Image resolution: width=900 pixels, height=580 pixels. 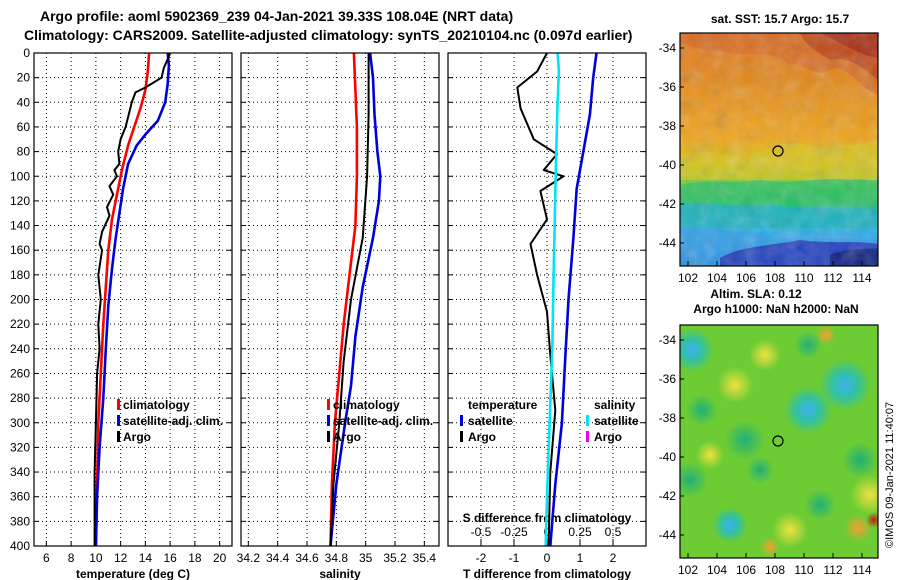 I want to click on y-tick-label: 260, so click(x=20, y=373).